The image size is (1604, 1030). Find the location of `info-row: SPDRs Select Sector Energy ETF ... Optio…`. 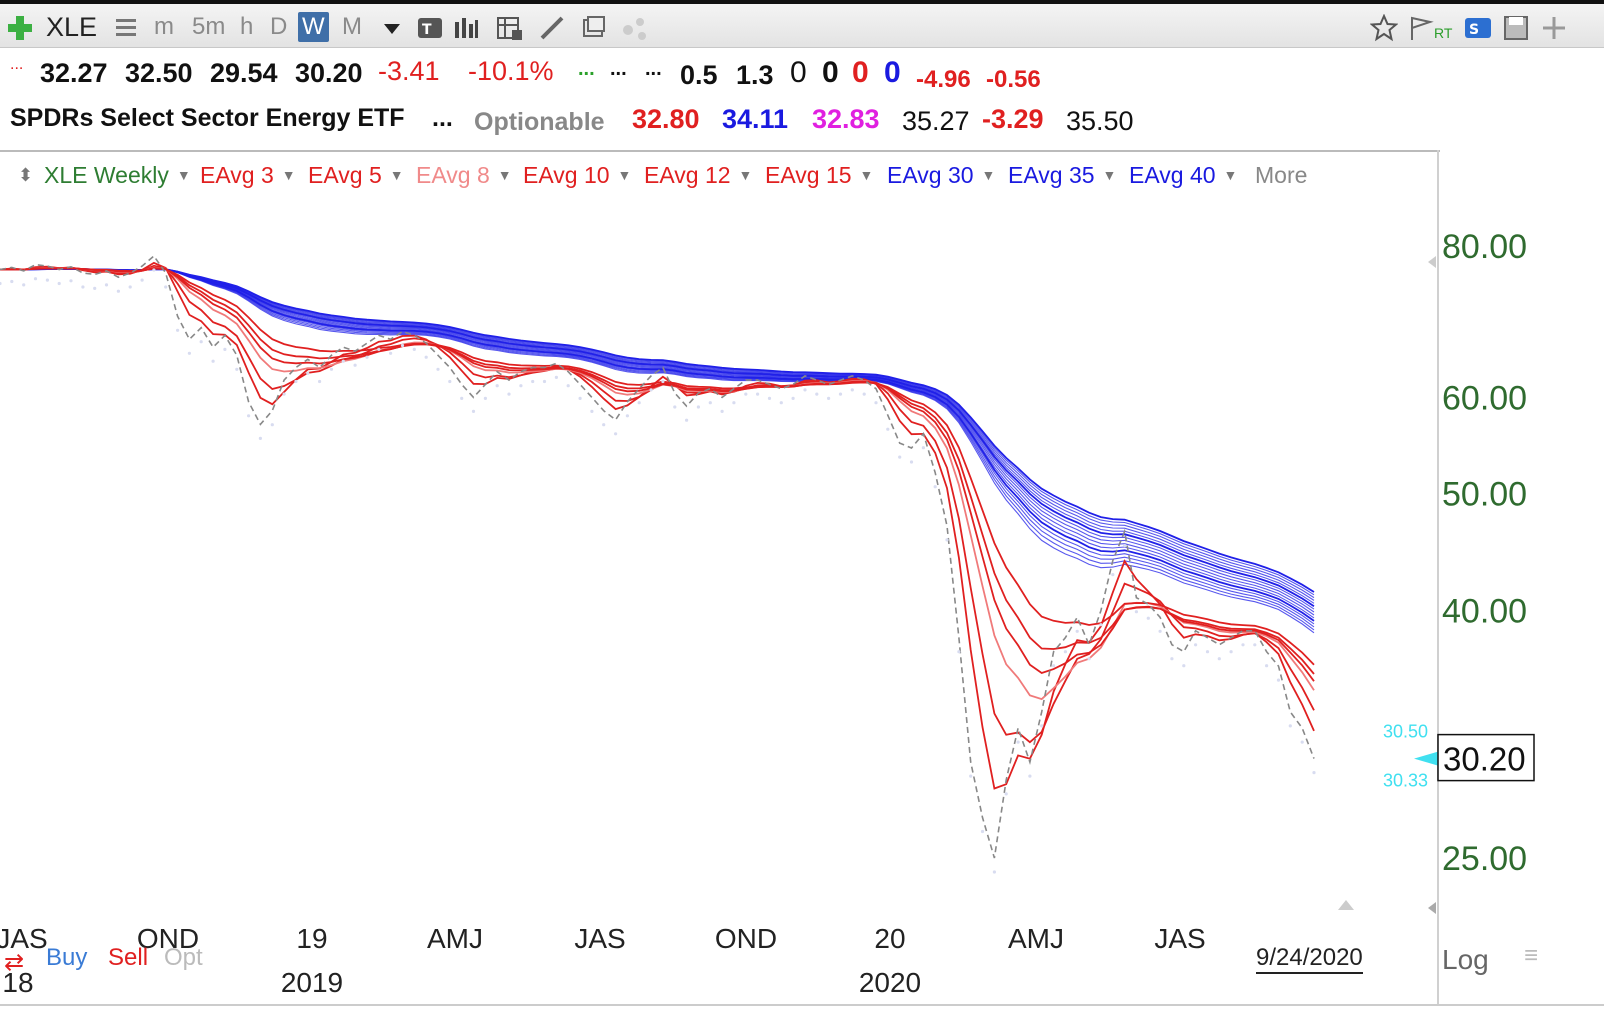

info-row: SPDRs Select Sector Energy ETF ... Optio… is located at coordinates (720, 122).